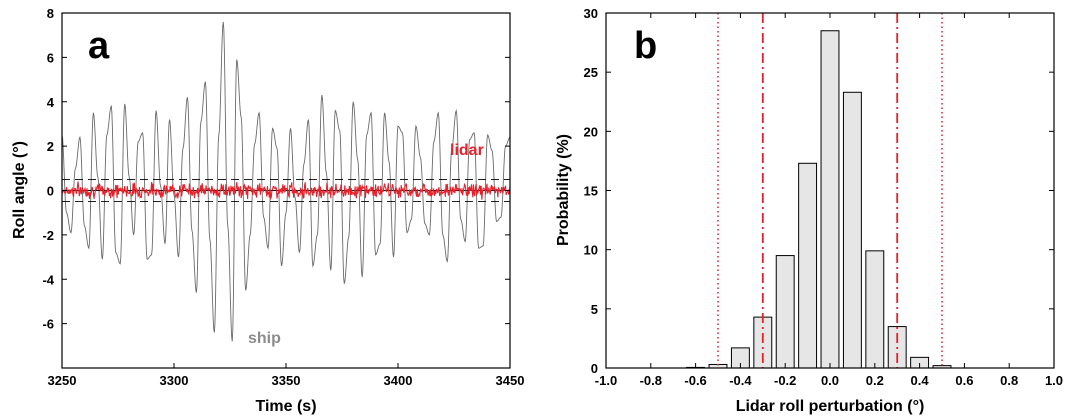  What do you see at coordinates (1009, 380) in the screenshot?
I see `x-tick-label-0.8: 0.8` at bounding box center [1009, 380].